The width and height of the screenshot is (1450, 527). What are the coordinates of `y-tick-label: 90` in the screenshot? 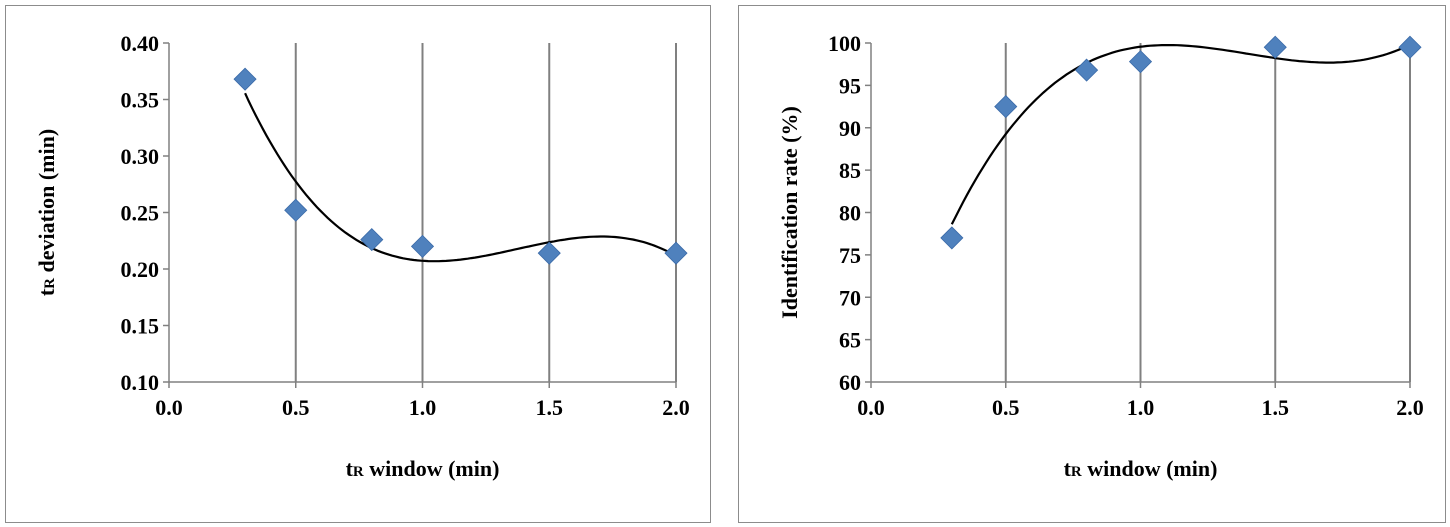 It's located at (850, 128).